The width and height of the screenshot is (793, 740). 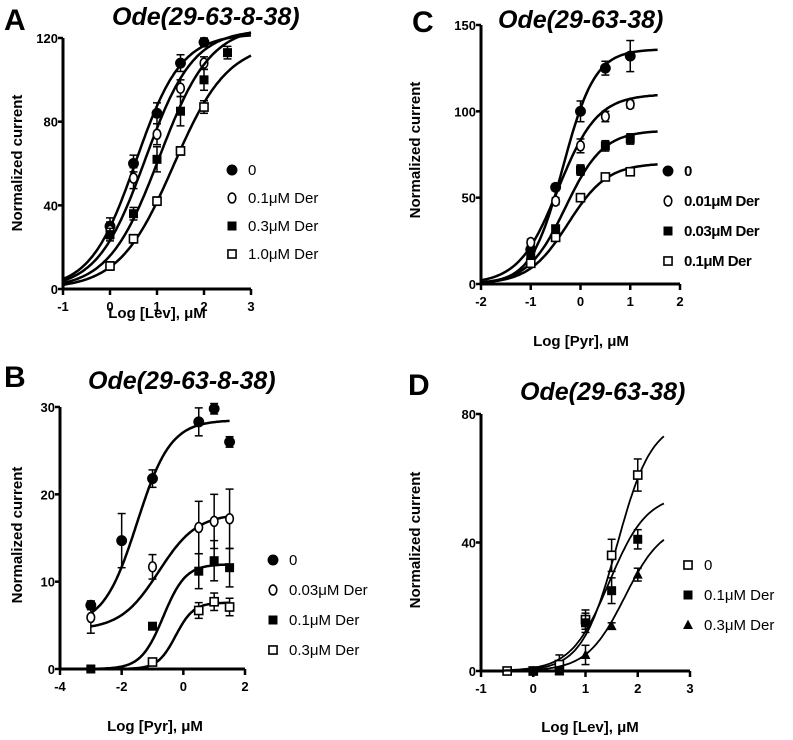 I want to click on legend-label: 1.0μM Der, so click(x=283, y=254).